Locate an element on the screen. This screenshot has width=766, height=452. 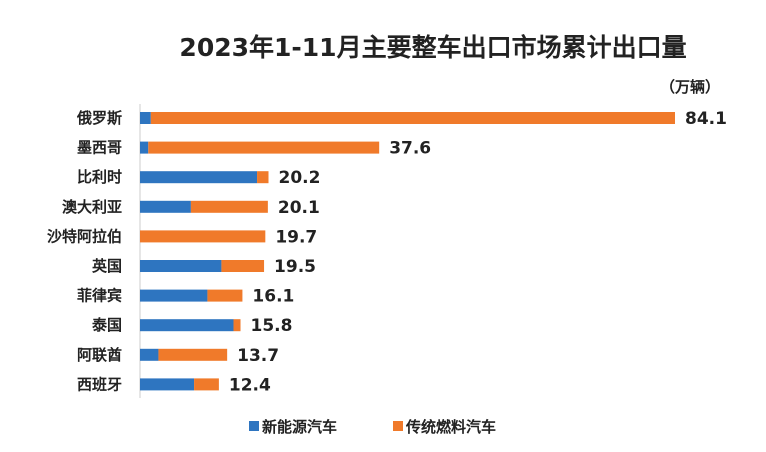
category-label: 泰国 is located at coordinates (106, 325).